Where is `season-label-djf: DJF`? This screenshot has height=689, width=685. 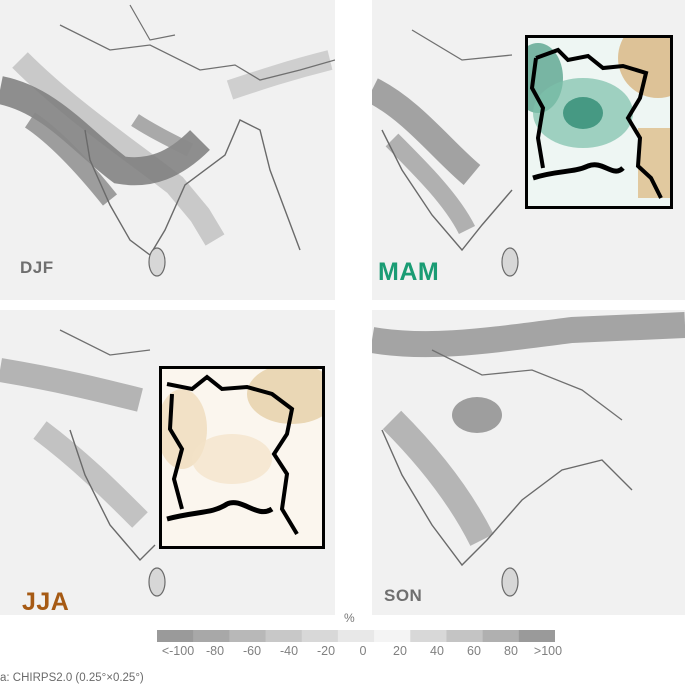 season-label-djf: DJF is located at coordinates (37, 267).